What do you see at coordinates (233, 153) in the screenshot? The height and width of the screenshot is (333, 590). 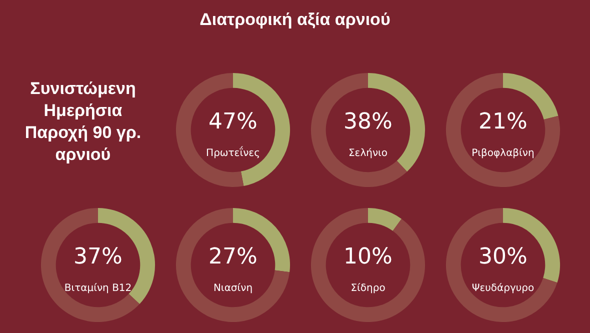 I see `text: Πρωτεΐνες` at bounding box center [233, 153].